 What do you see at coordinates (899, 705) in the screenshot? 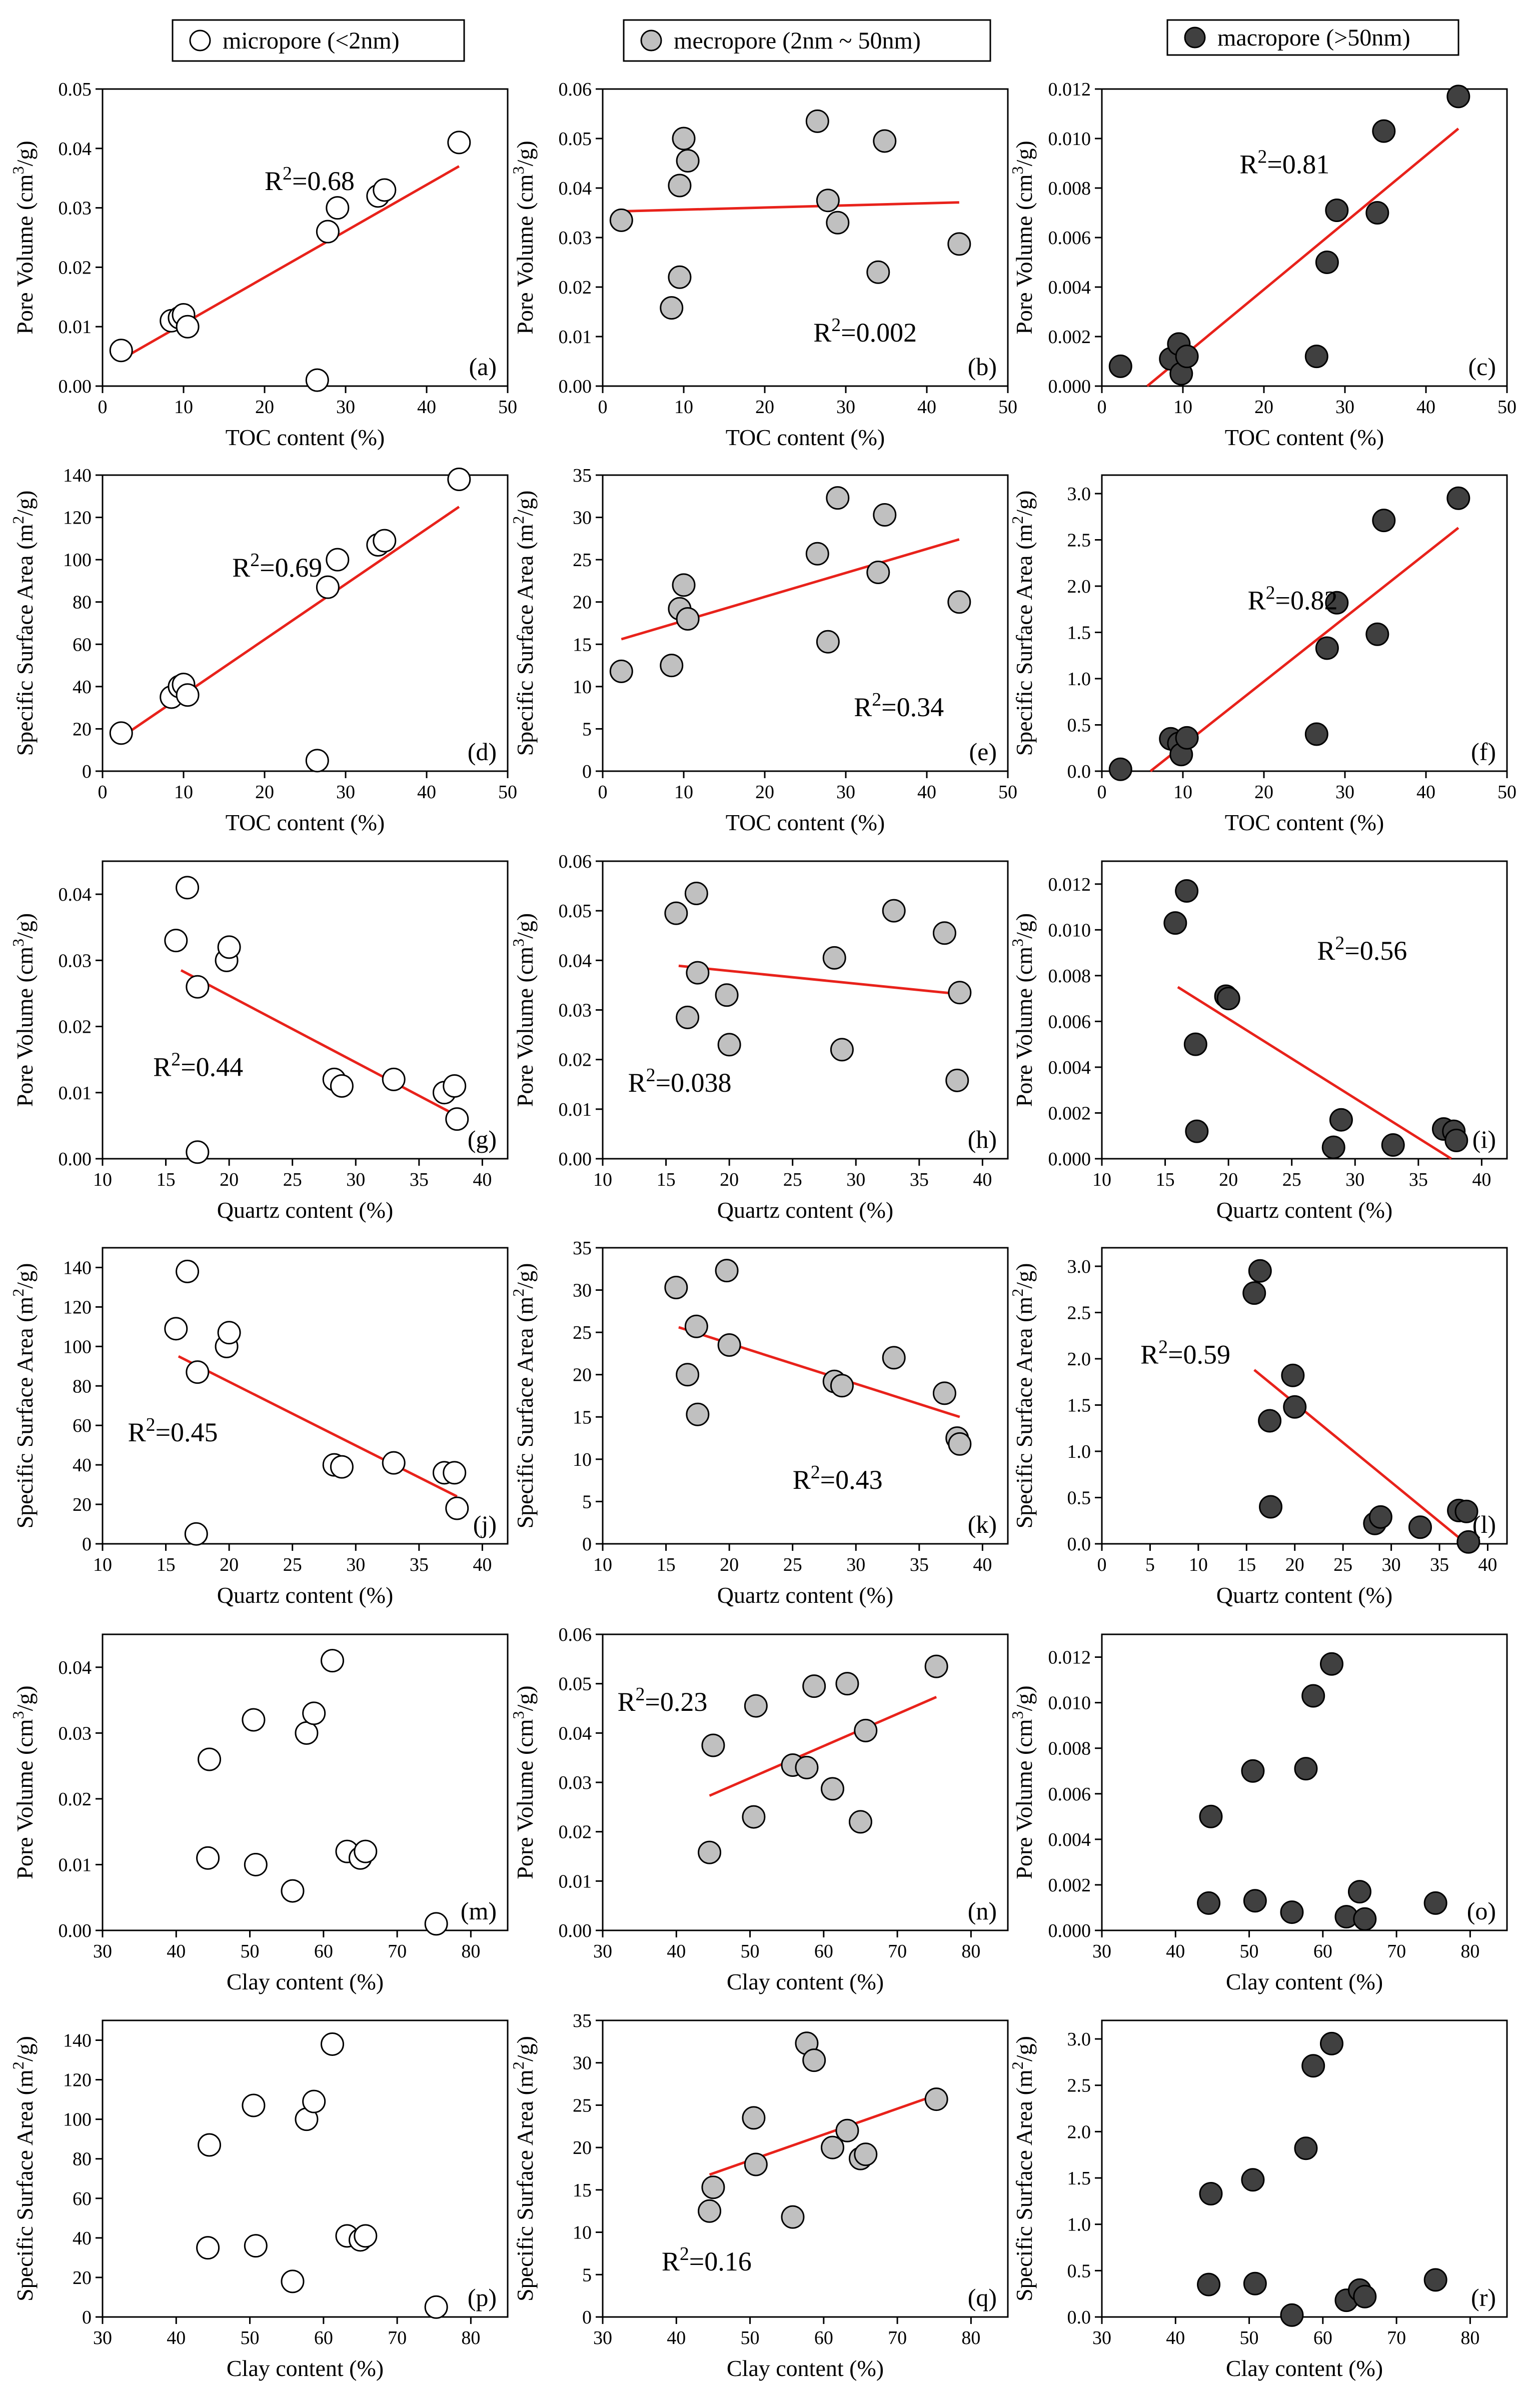
I see `r2-annotation: R2=0.34` at bounding box center [899, 705].